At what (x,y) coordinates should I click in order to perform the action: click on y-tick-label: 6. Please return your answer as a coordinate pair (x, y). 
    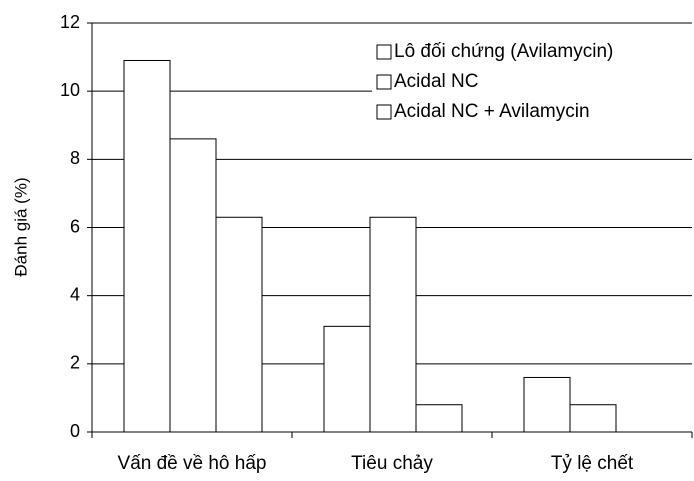
    Looking at the image, I should click on (75, 226).